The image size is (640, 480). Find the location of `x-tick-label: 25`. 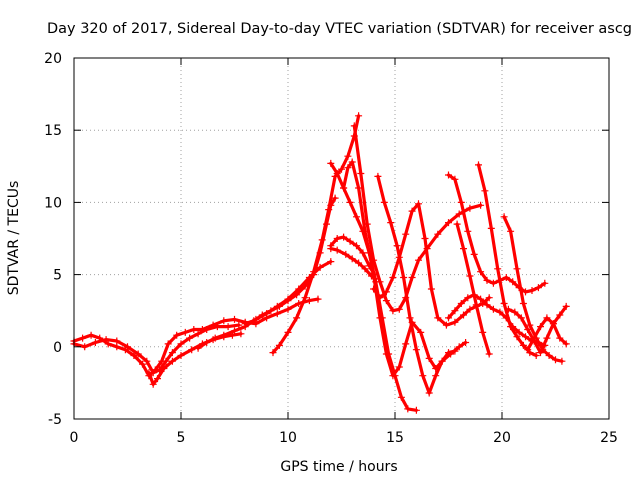

x-tick-label: 25 is located at coordinates (609, 438).